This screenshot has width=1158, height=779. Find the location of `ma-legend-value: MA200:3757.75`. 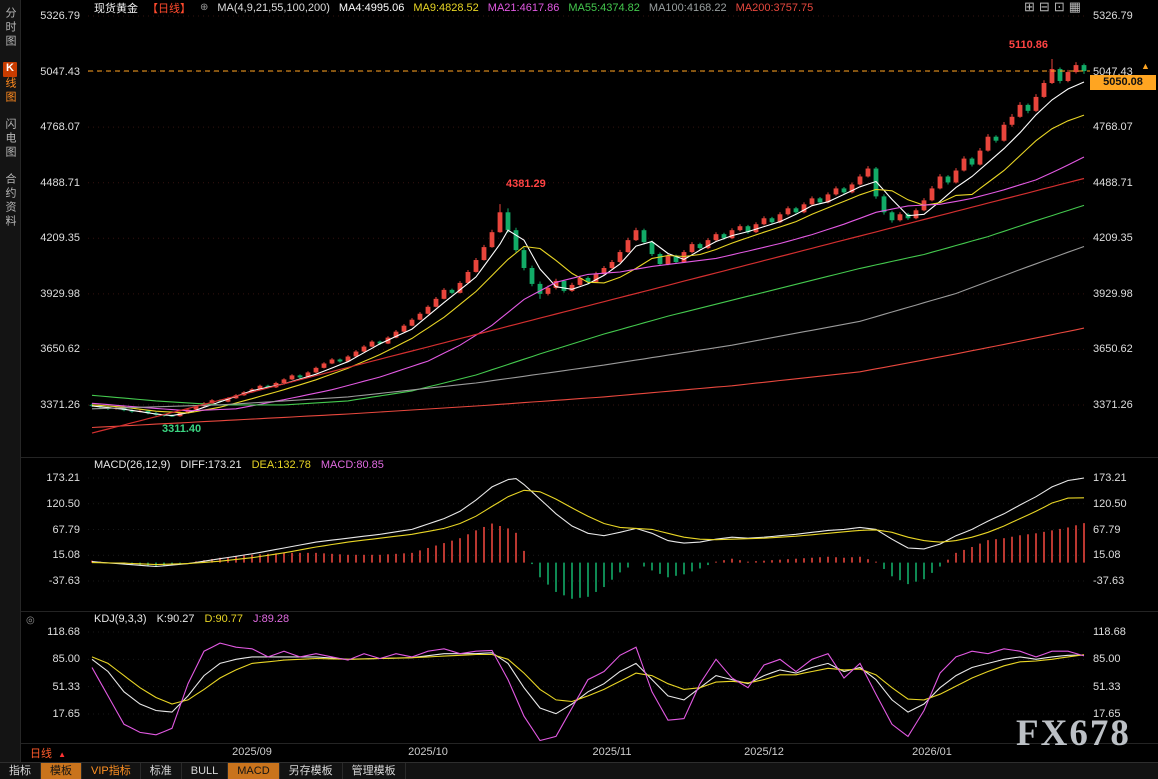

ma-legend-value: MA200:3757.75 is located at coordinates (774, 7).